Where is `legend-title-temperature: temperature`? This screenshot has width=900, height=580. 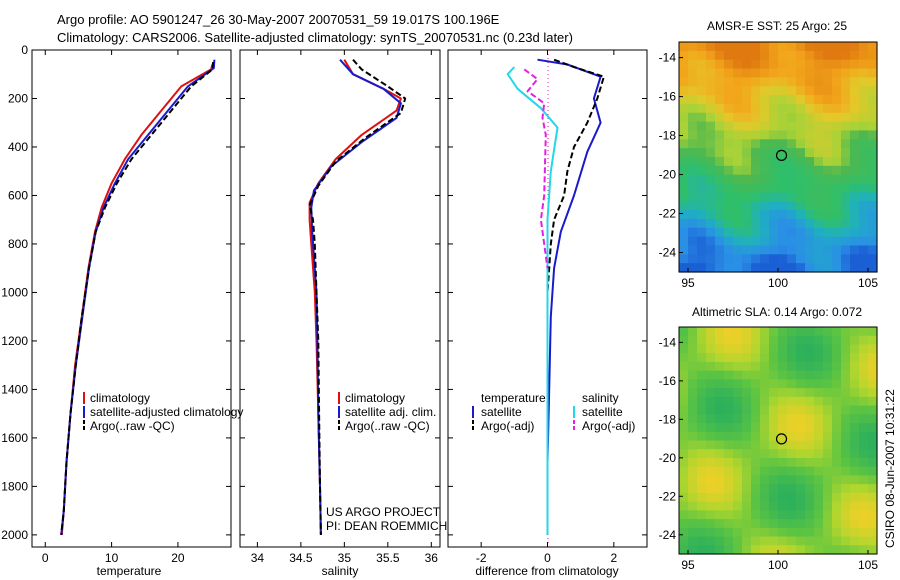 legend-title-temperature: temperature is located at coordinates (513, 398).